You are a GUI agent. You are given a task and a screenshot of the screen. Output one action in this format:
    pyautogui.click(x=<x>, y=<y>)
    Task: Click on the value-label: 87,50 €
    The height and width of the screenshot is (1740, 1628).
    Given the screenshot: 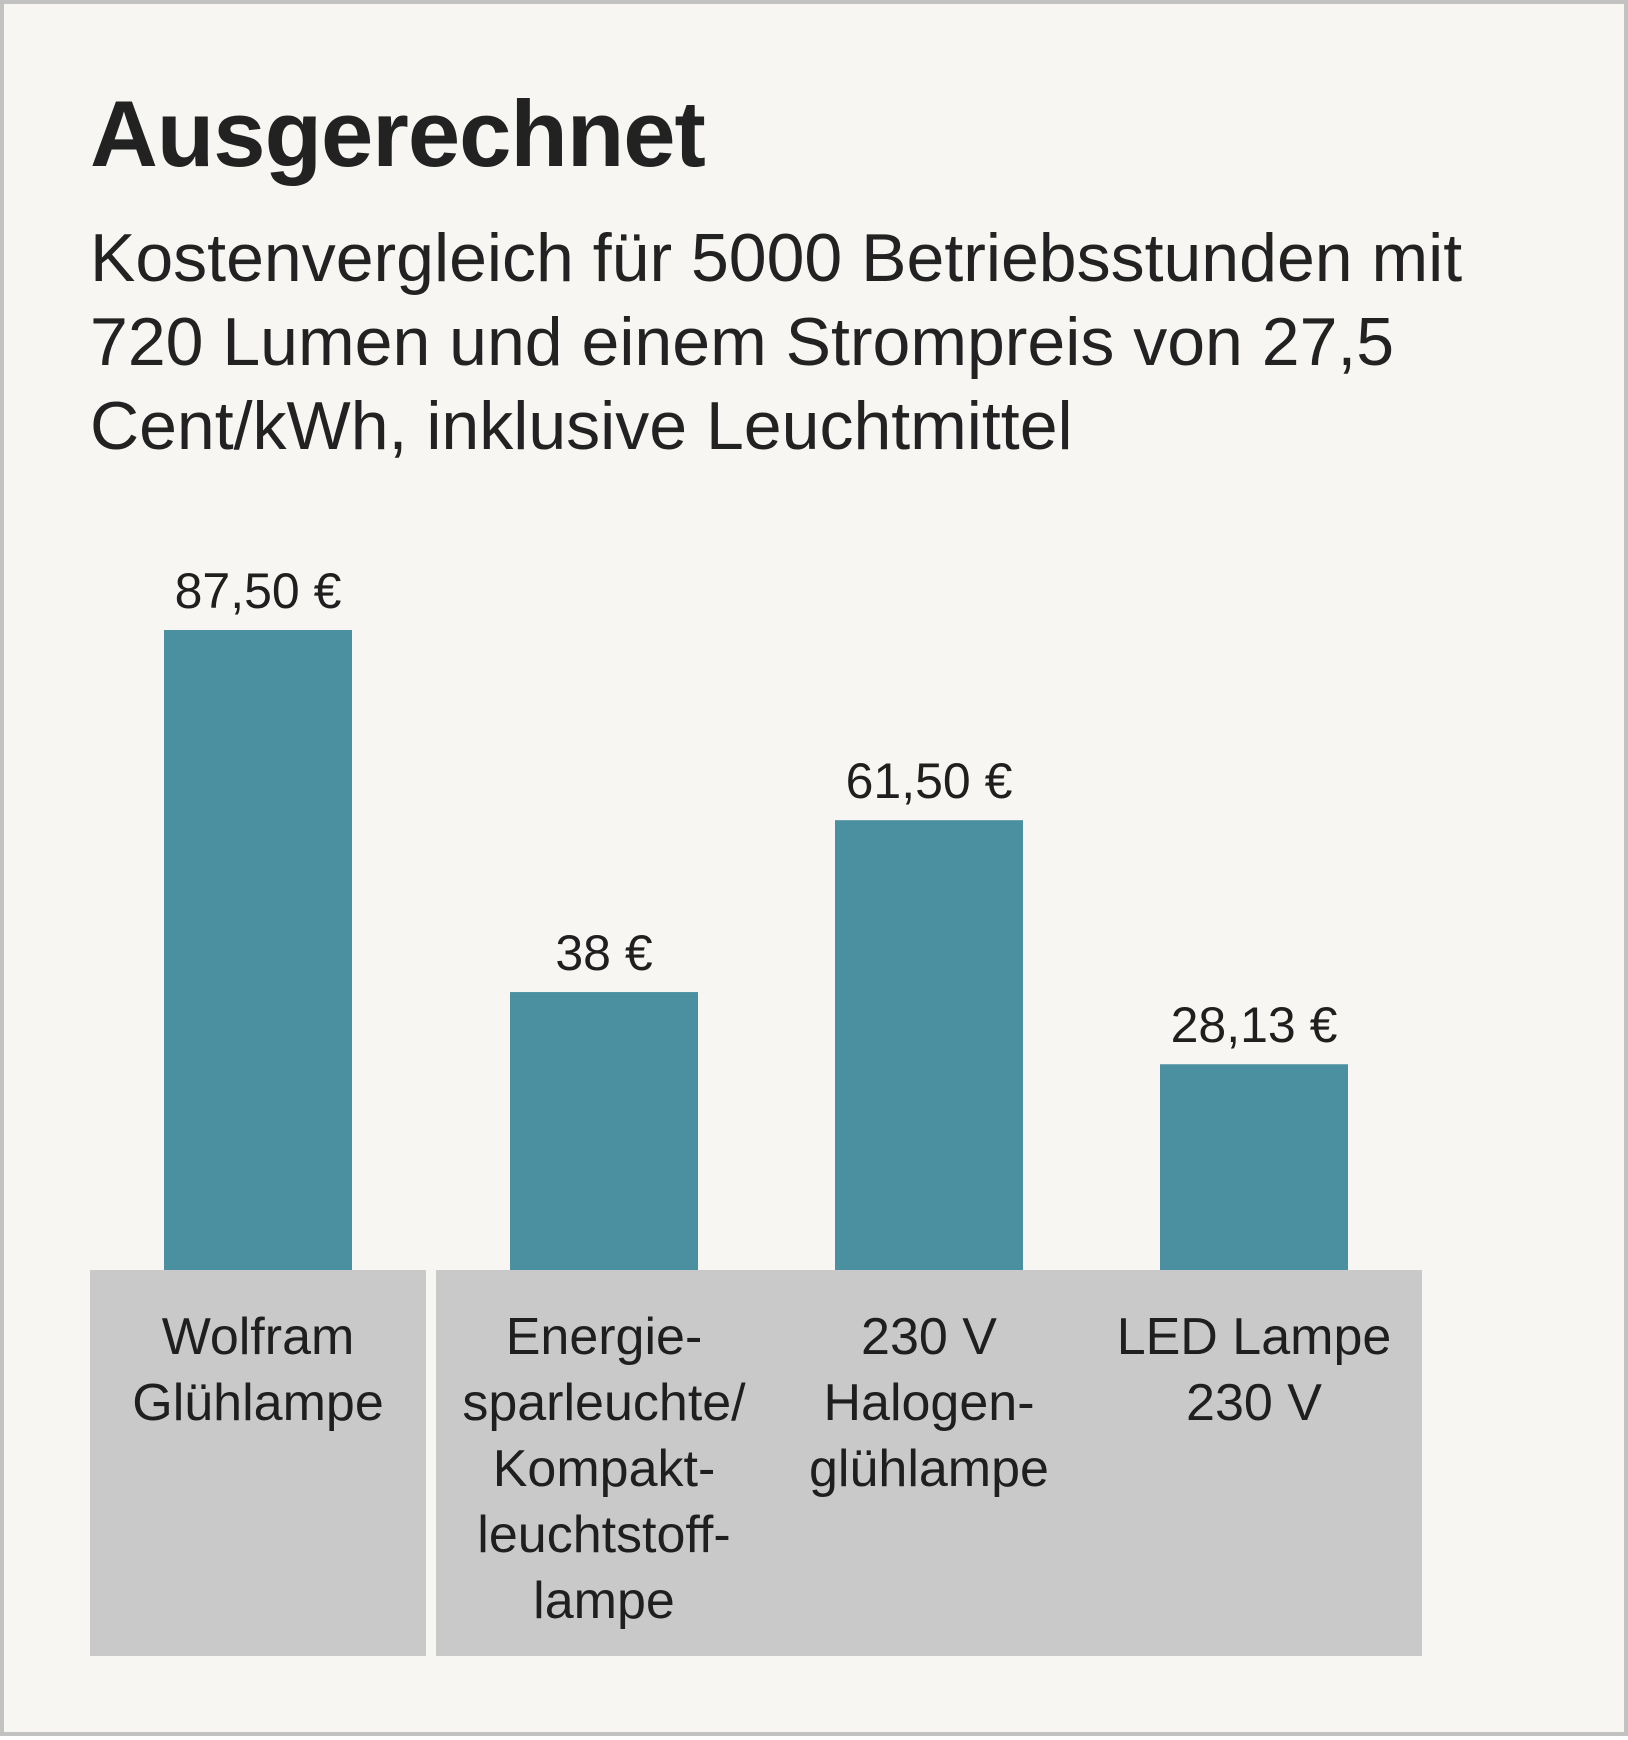 What is the action you would take?
    pyautogui.click(x=258, y=591)
    